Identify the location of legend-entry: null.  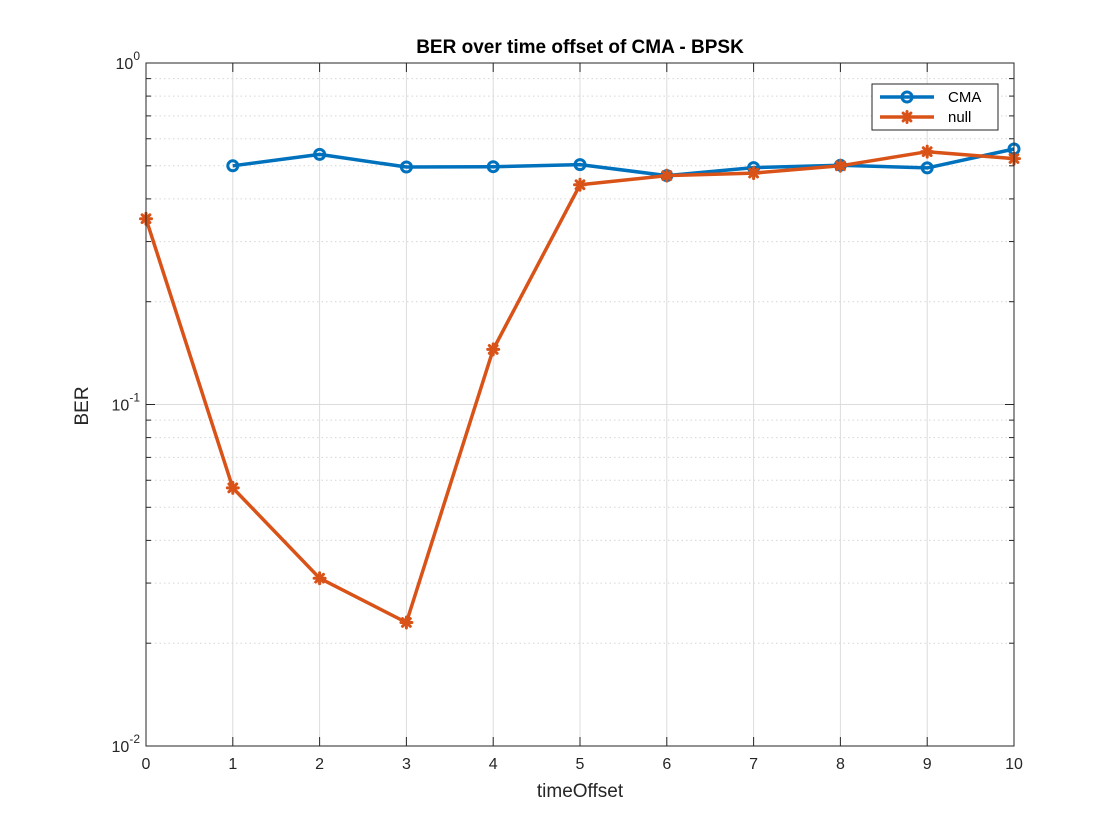
(925, 117).